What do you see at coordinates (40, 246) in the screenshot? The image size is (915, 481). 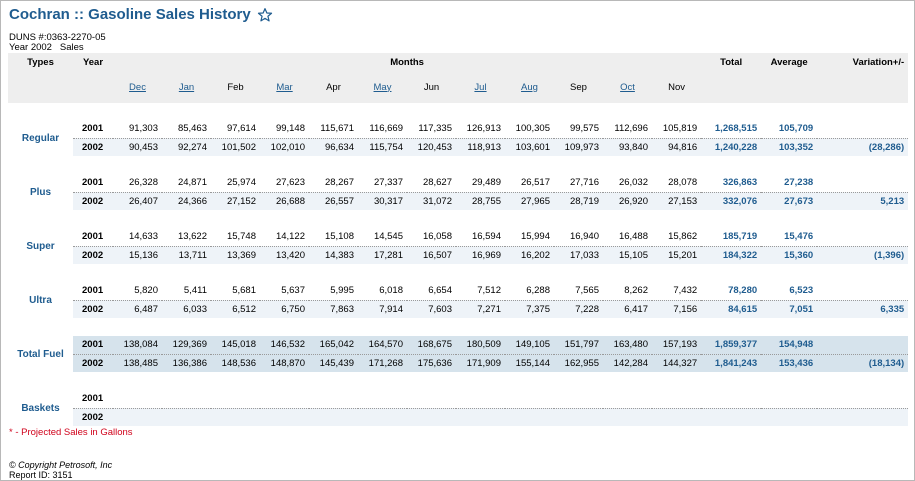 I see `fuel-type-label: Super` at bounding box center [40, 246].